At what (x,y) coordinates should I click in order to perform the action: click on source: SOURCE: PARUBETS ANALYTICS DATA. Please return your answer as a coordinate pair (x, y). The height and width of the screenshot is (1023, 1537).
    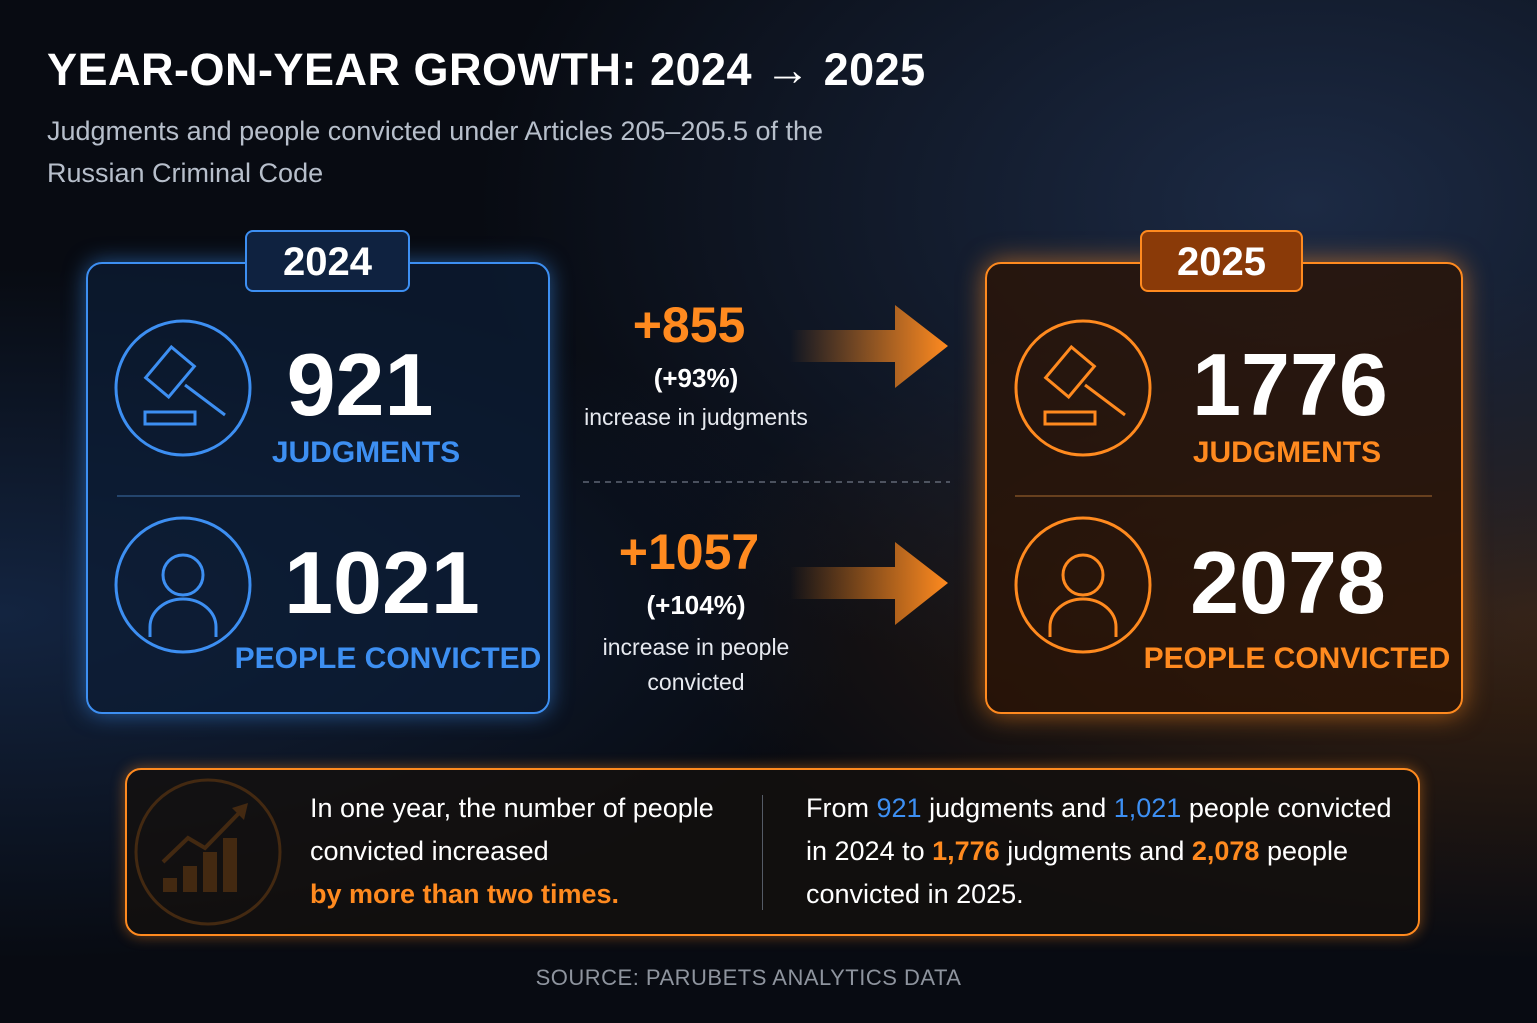
    Looking at the image, I should click on (748, 977).